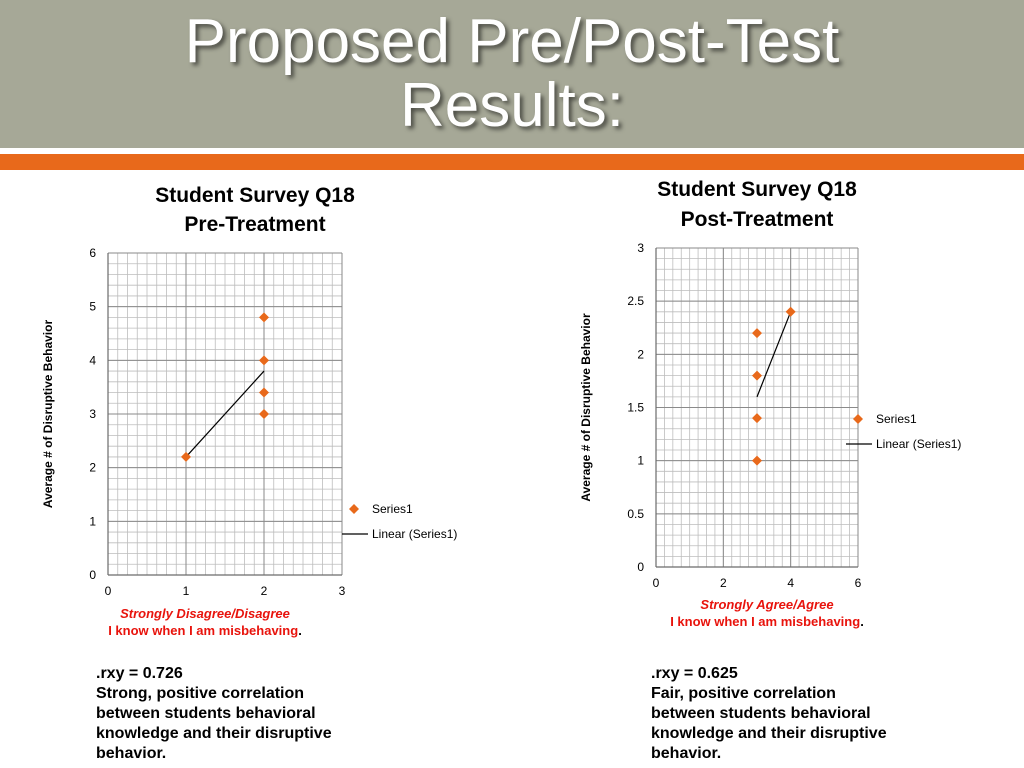 This screenshot has height=768, width=1024. Describe the element at coordinates (686, 753) in the screenshot. I see `post-note-line: behavior.` at that location.